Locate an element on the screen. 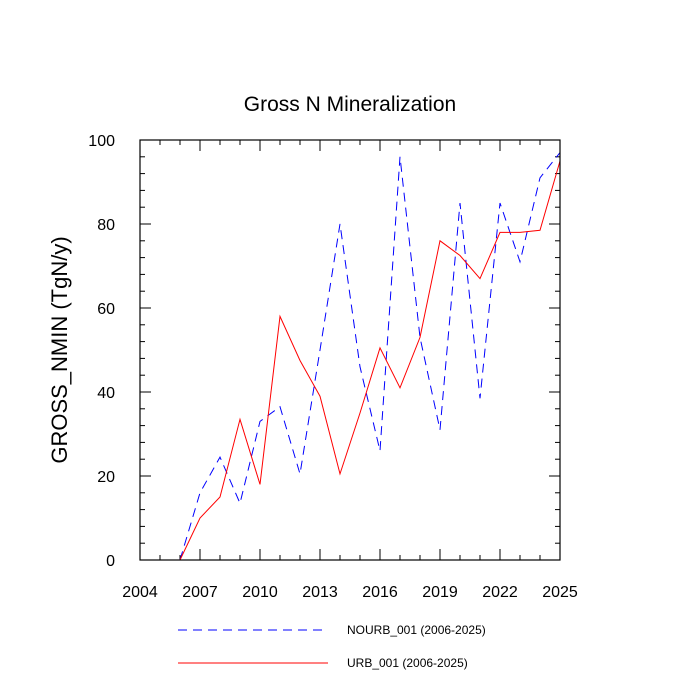 Image resolution: width=700 pixels, height=700 pixels. y-tick-label: 100 is located at coordinates (101, 141).